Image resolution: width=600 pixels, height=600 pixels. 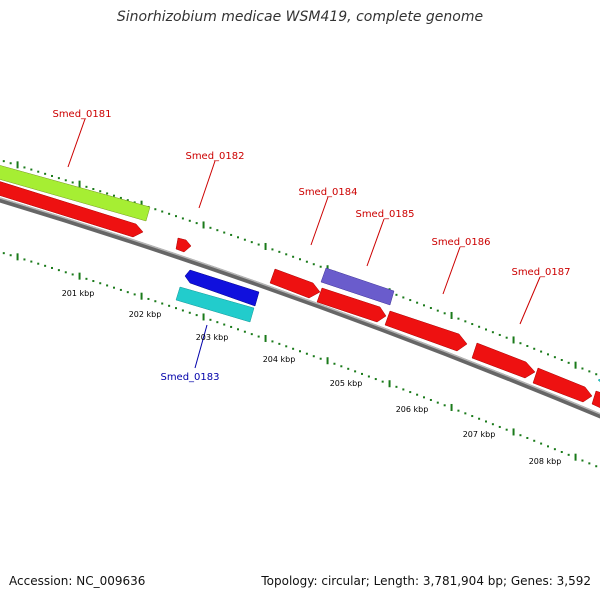 I want to click on gene-label-smed-0181: Smed_0181, so click(x=81, y=114).